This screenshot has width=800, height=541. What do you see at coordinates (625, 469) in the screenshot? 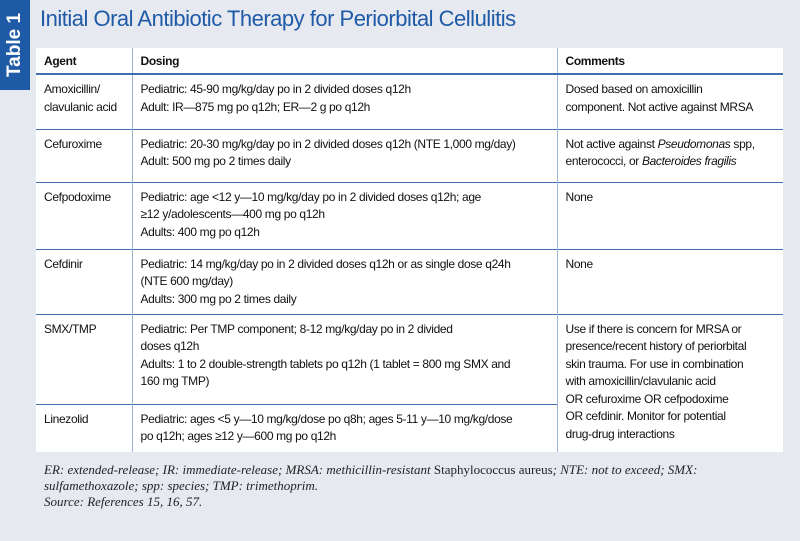
I see `text-run: ; NTE: not to exceed; SMX:` at bounding box center [625, 469].